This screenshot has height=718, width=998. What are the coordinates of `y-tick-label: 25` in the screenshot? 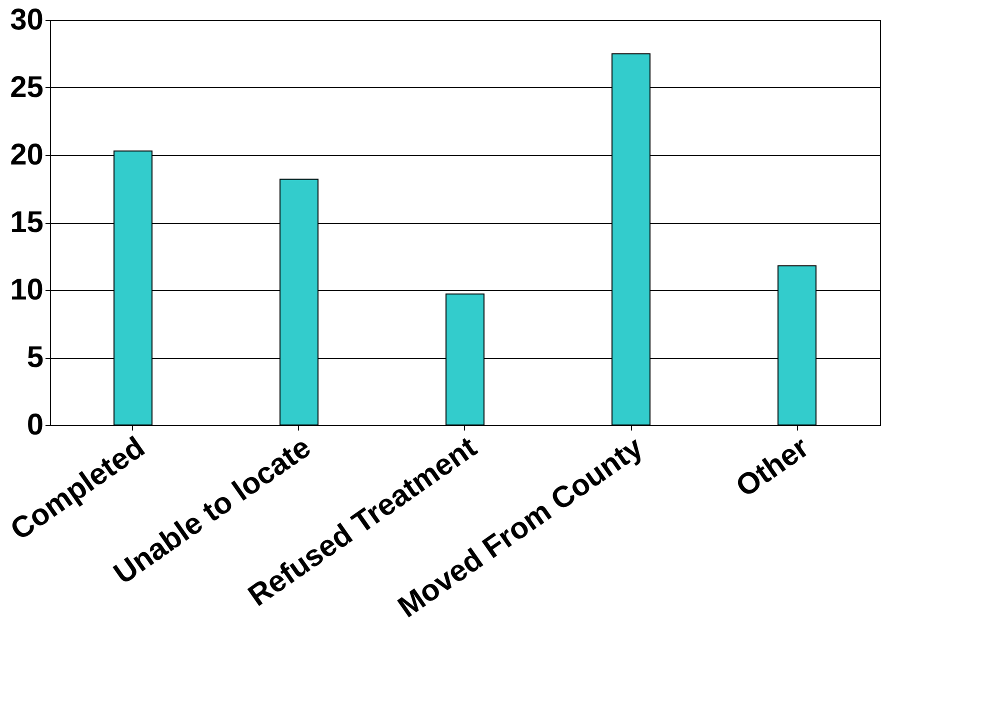 It's located at (27, 87).